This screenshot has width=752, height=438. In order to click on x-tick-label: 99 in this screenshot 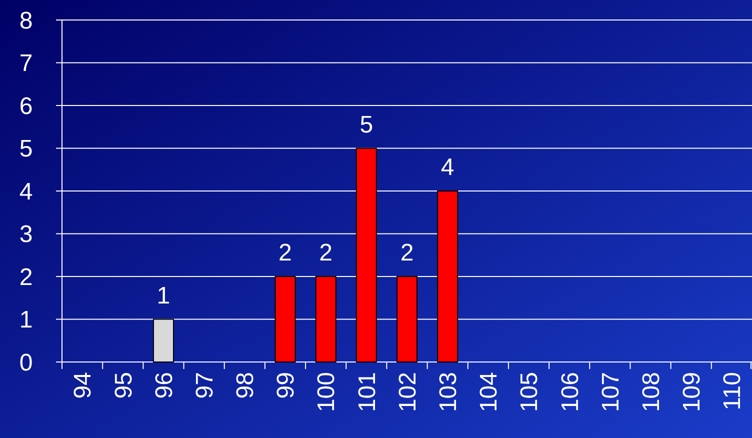, I will do `click(286, 385)`.